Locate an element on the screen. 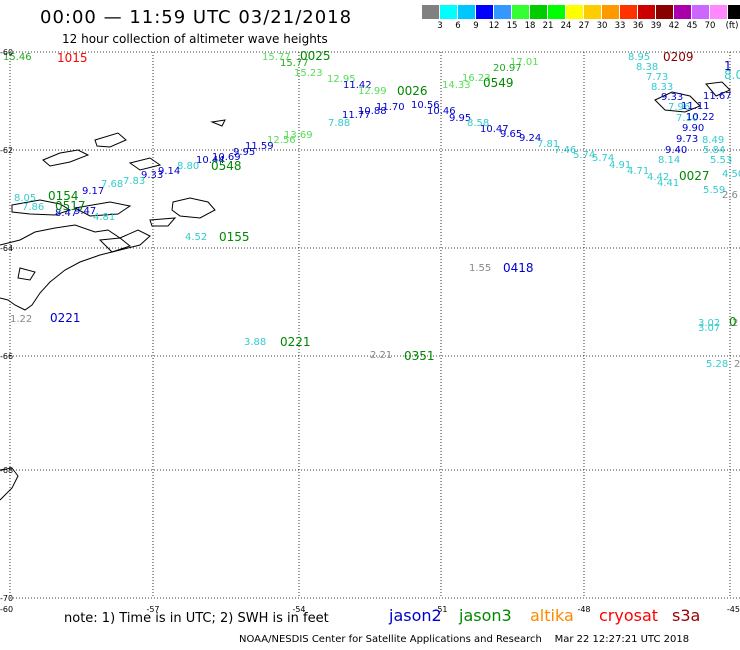 Image resolution: width=740 pixels, height=650 pixels. color-scale-label: 30 is located at coordinates (602, 26).